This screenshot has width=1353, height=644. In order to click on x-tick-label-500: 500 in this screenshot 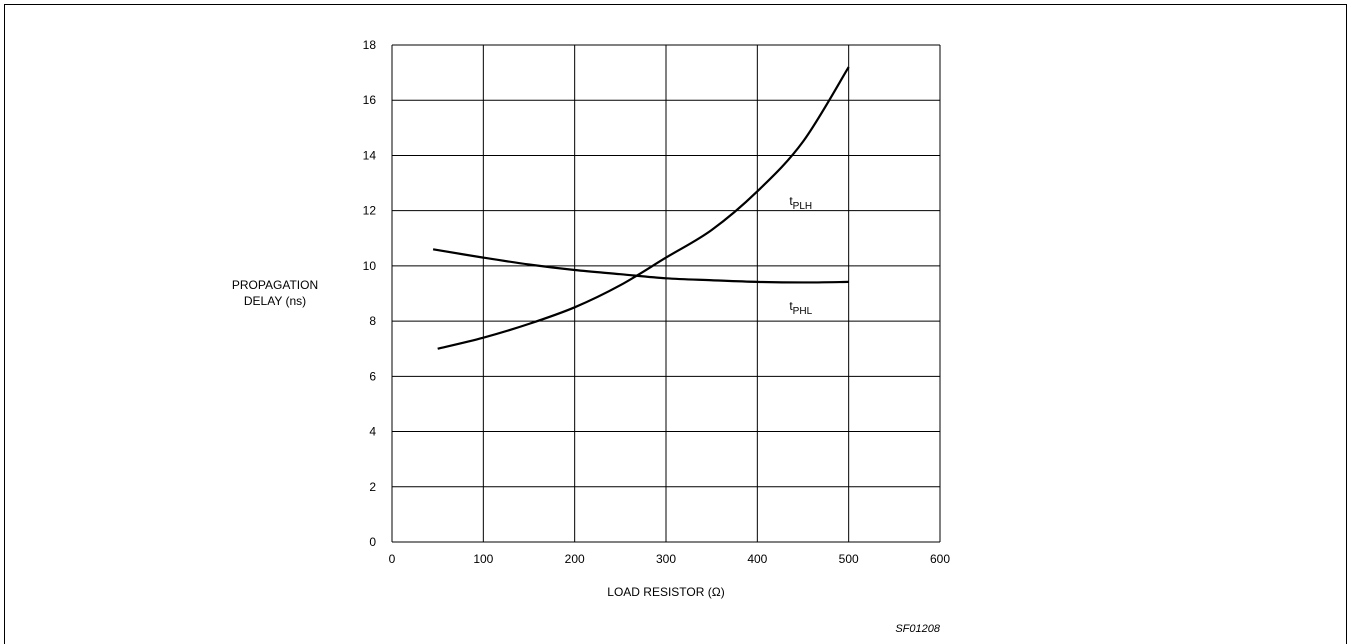, I will do `click(849, 559)`.